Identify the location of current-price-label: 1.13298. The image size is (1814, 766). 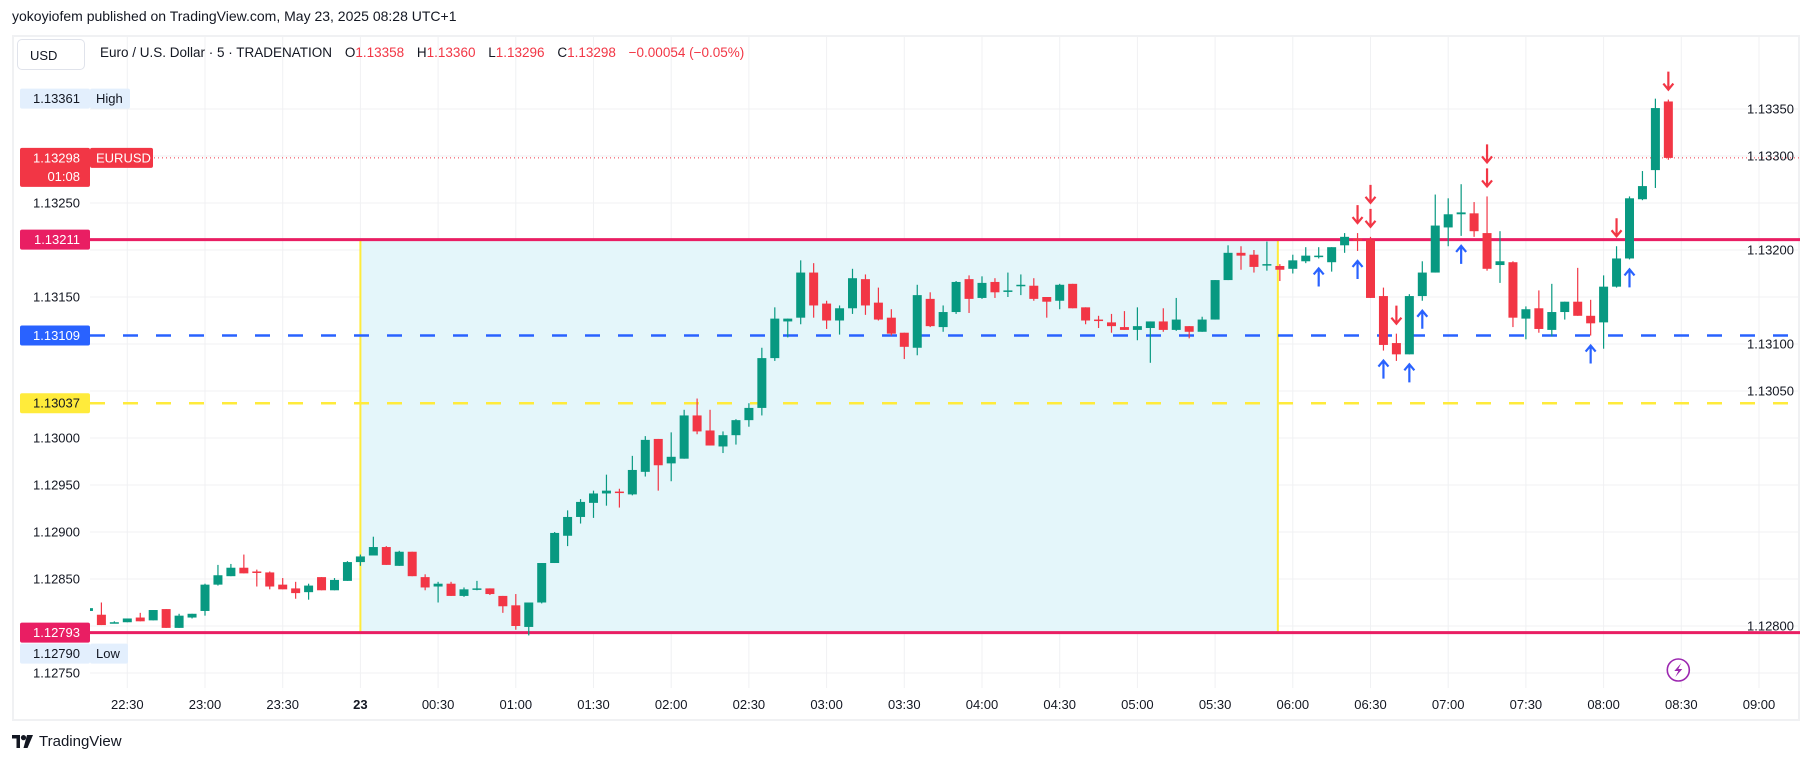
(56, 157).